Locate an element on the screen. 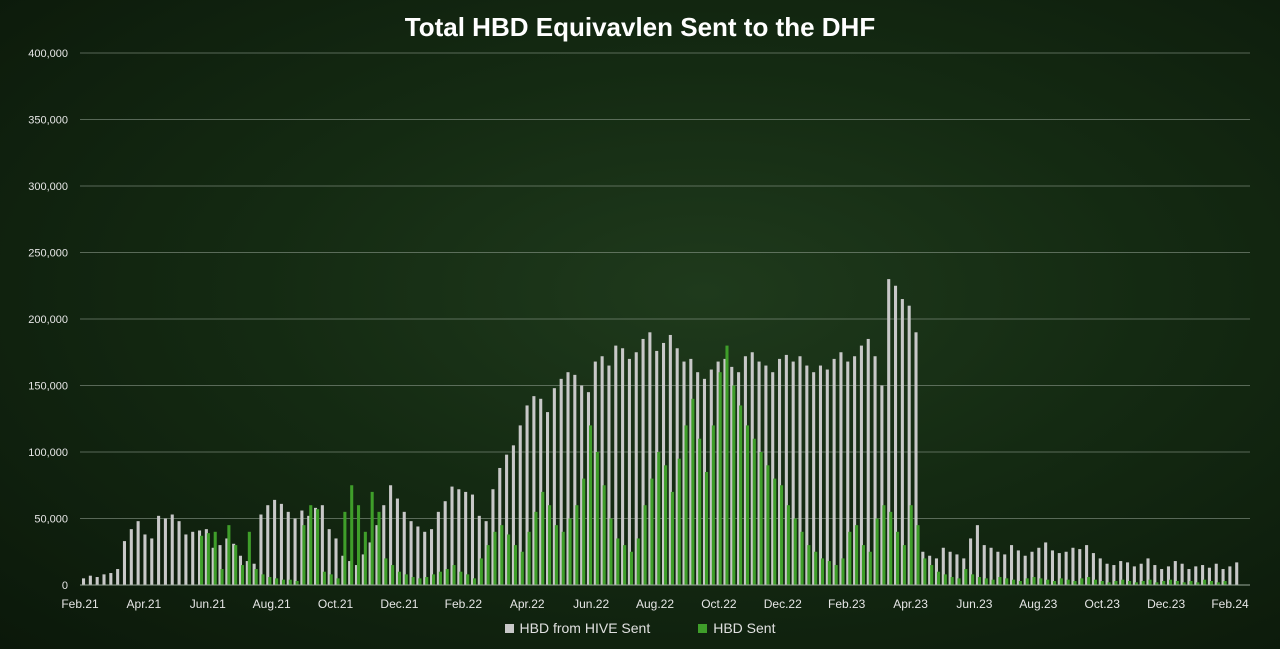 The image size is (1280, 649). x-tick-label: Dec.23 is located at coordinates (1166, 604).